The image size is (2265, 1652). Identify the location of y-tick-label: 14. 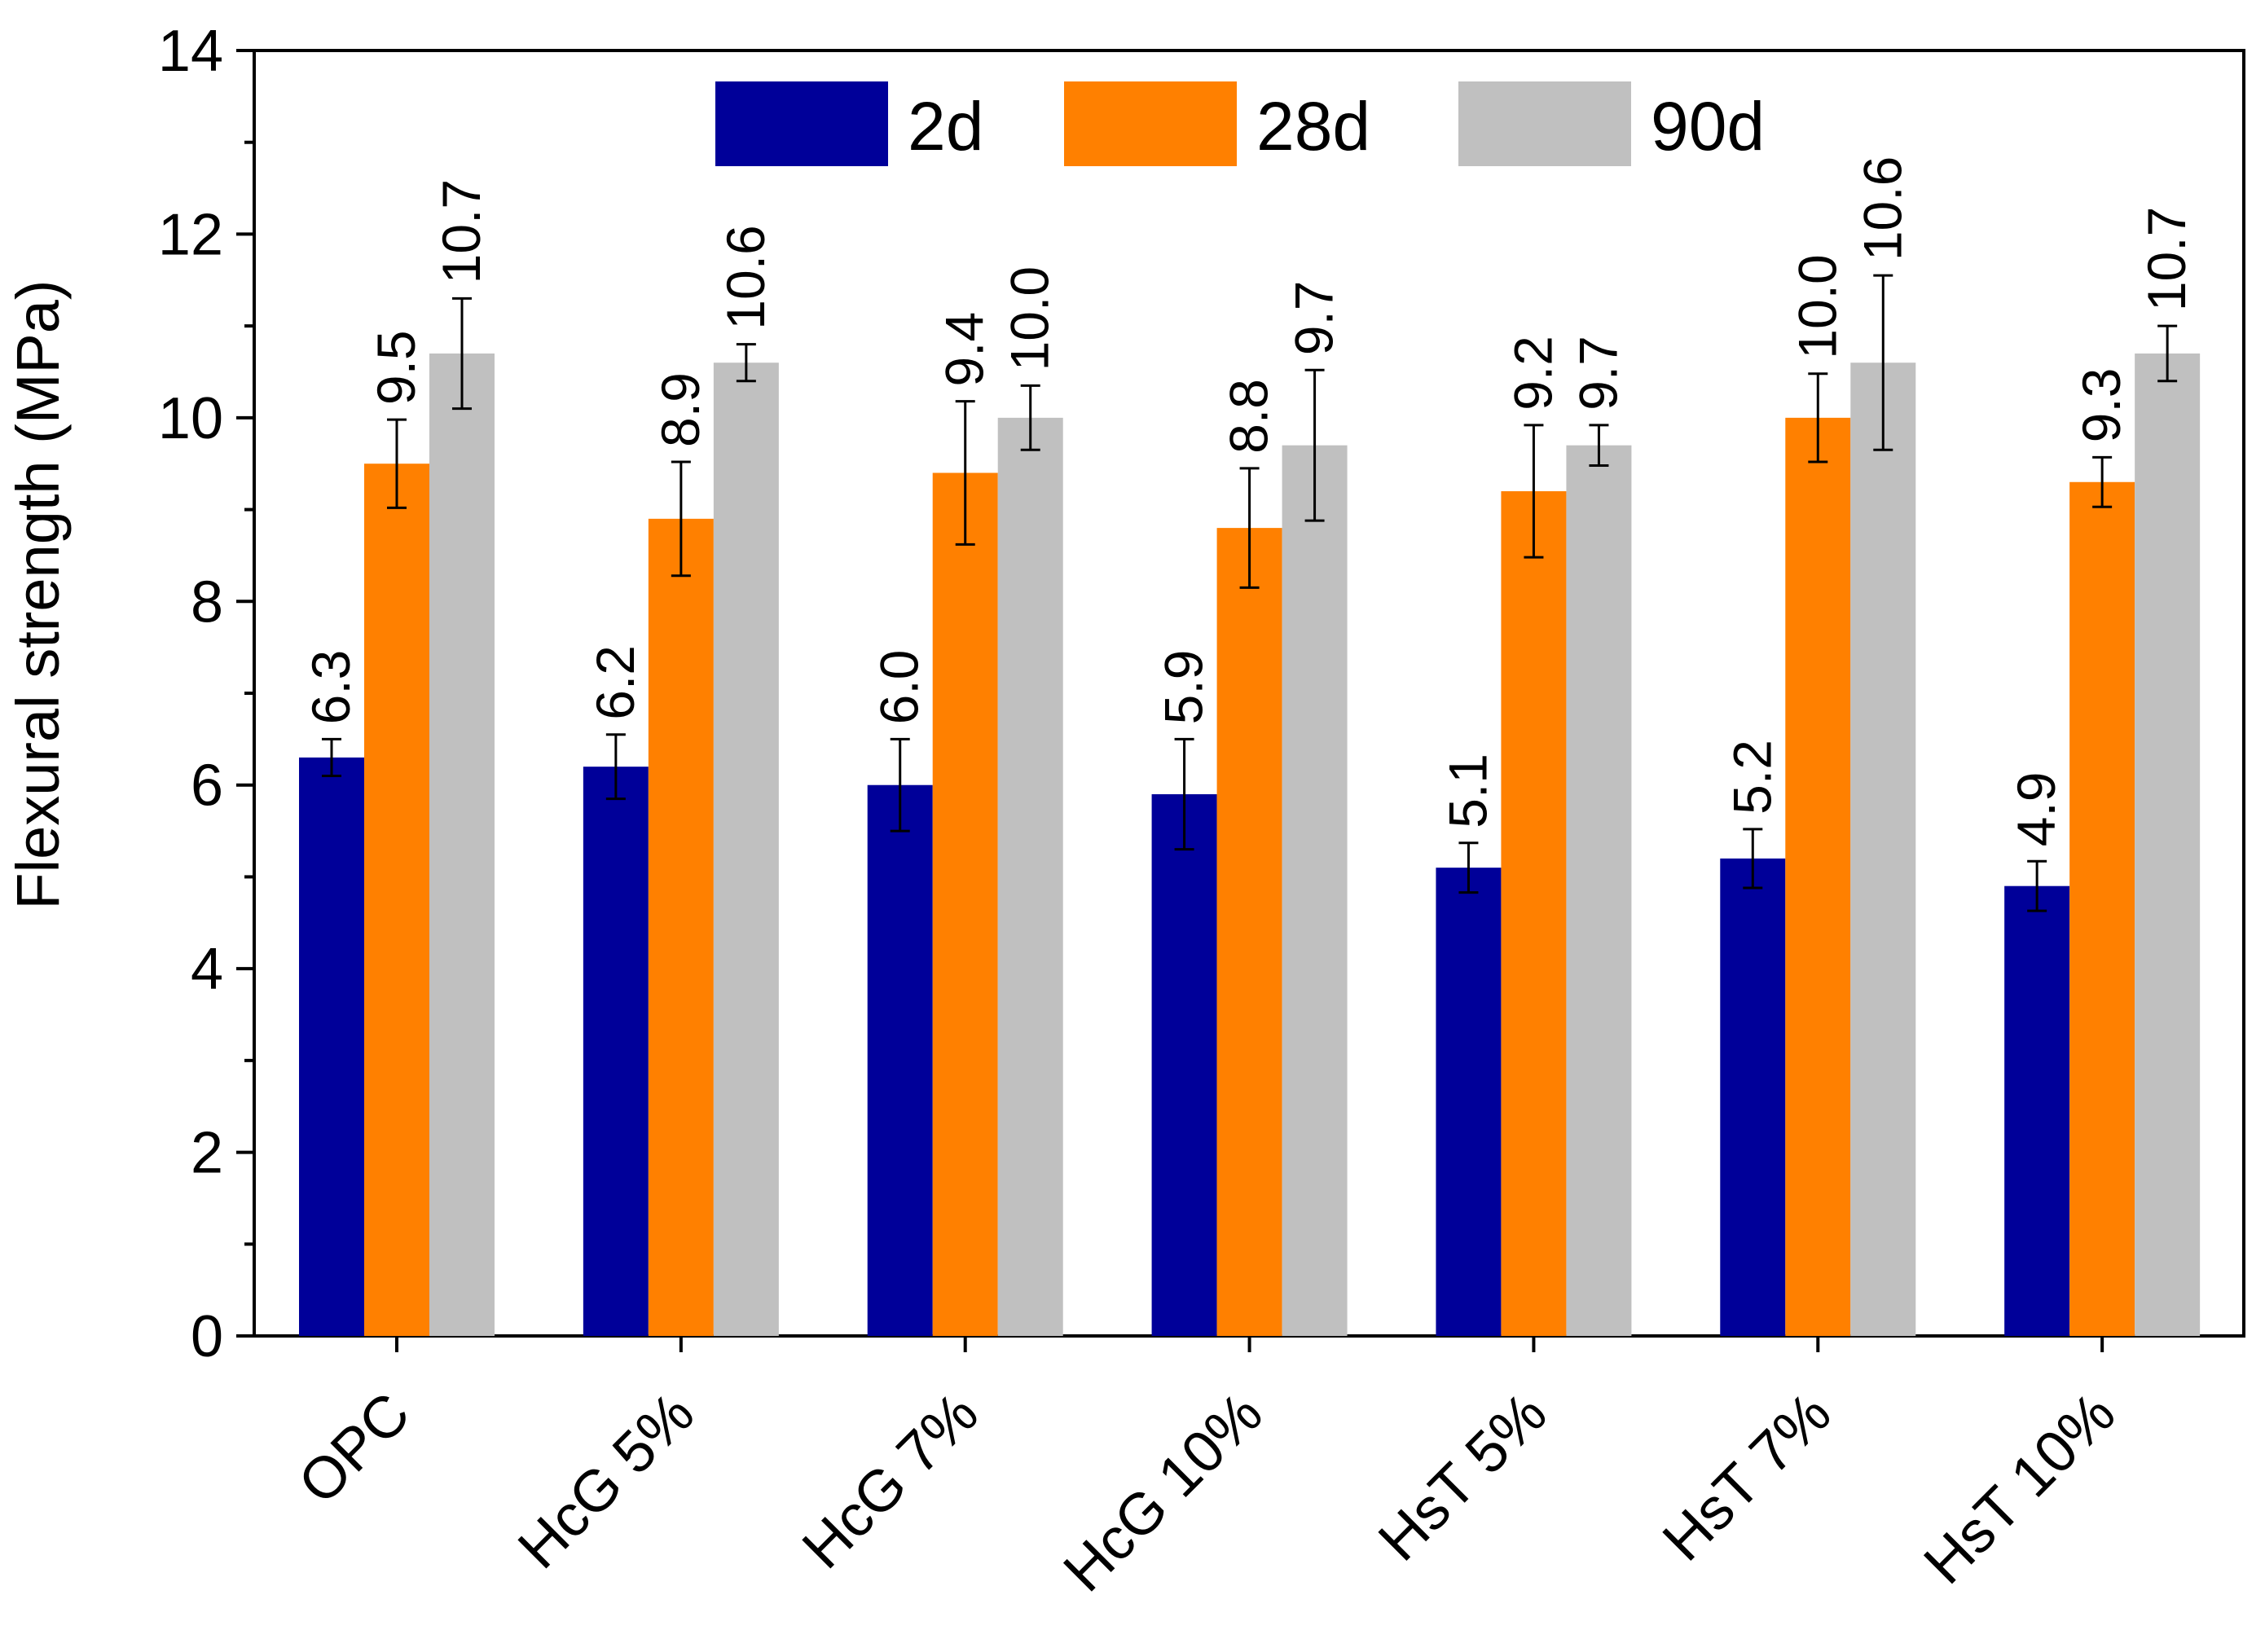
(190, 51).